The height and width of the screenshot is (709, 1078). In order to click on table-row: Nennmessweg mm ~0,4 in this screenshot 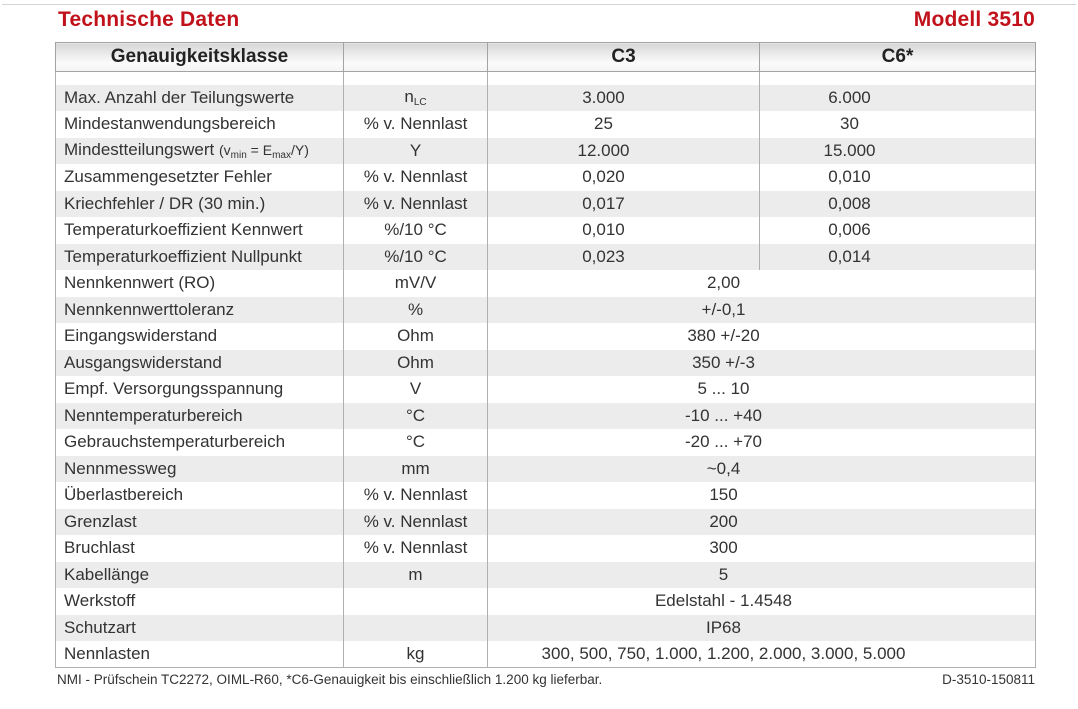, I will do `click(545, 468)`.